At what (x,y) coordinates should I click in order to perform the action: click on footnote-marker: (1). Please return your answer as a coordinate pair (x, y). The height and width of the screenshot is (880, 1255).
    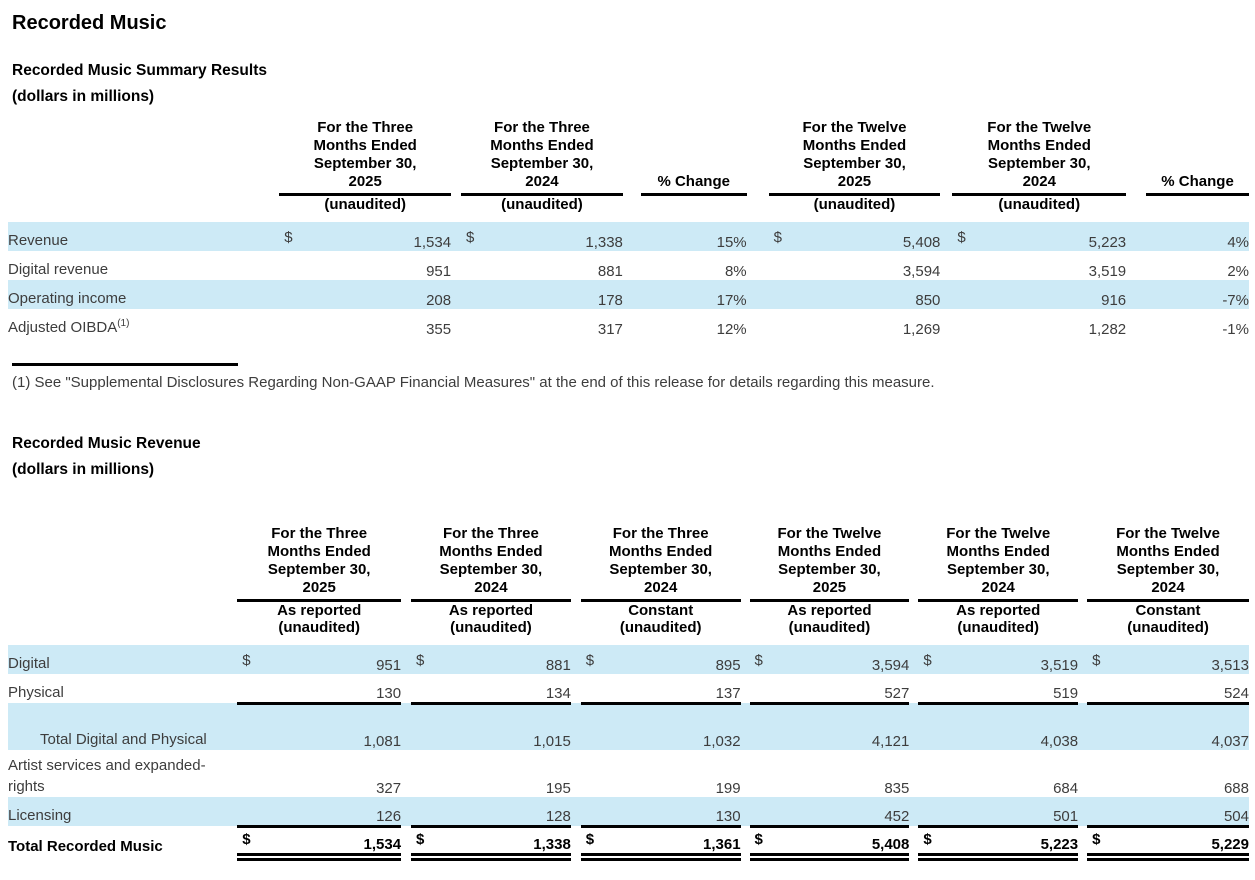
    Looking at the image, I should click on (123, 323).